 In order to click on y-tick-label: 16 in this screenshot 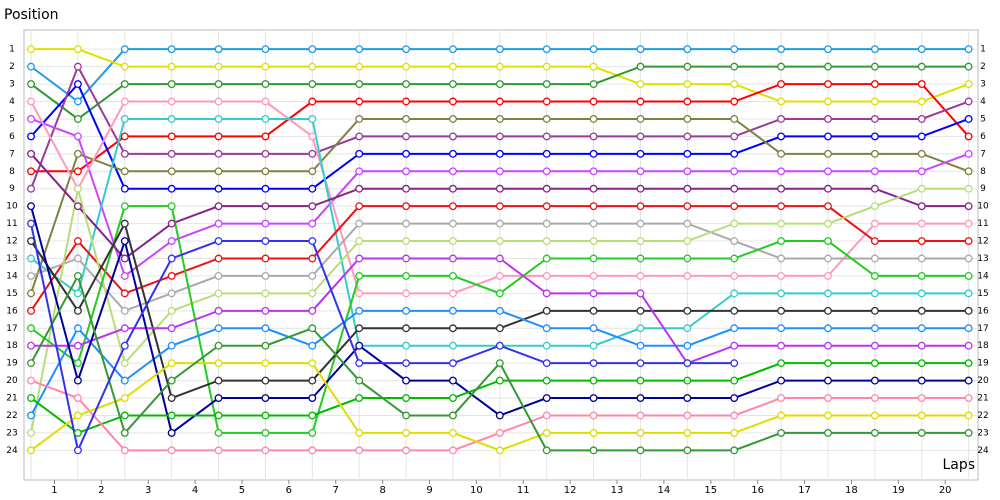, I will do `click(12, 311)`.